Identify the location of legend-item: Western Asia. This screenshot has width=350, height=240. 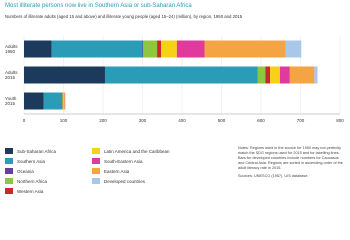
(48, 191).